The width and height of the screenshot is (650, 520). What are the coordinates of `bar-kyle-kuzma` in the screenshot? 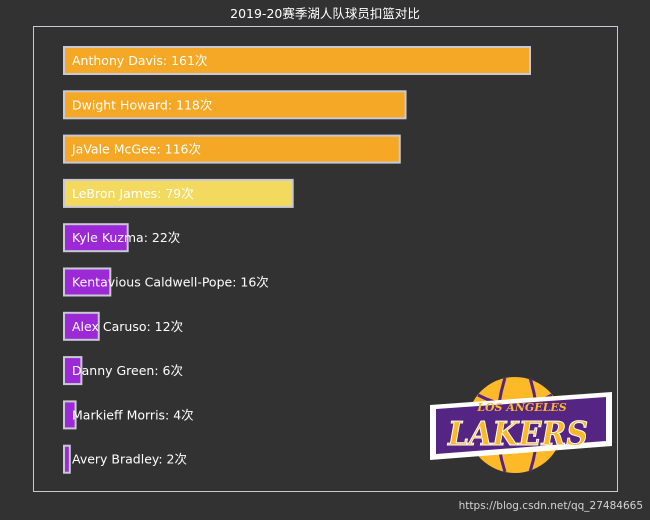 It's located at (96, 238).